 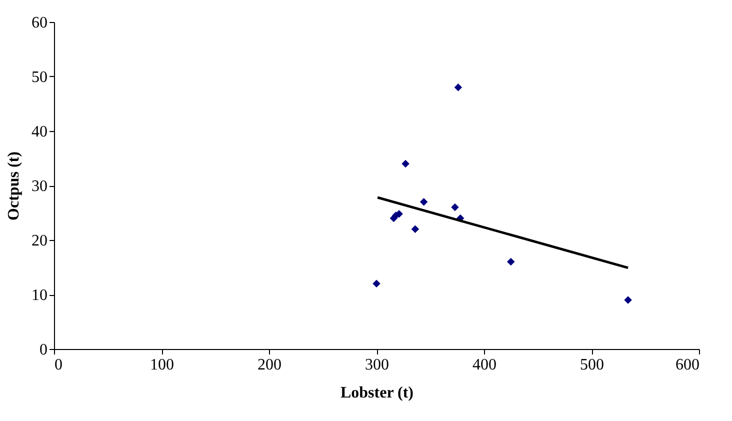 I want to click on y-tick-label: 10, so click(x=40, y=295).